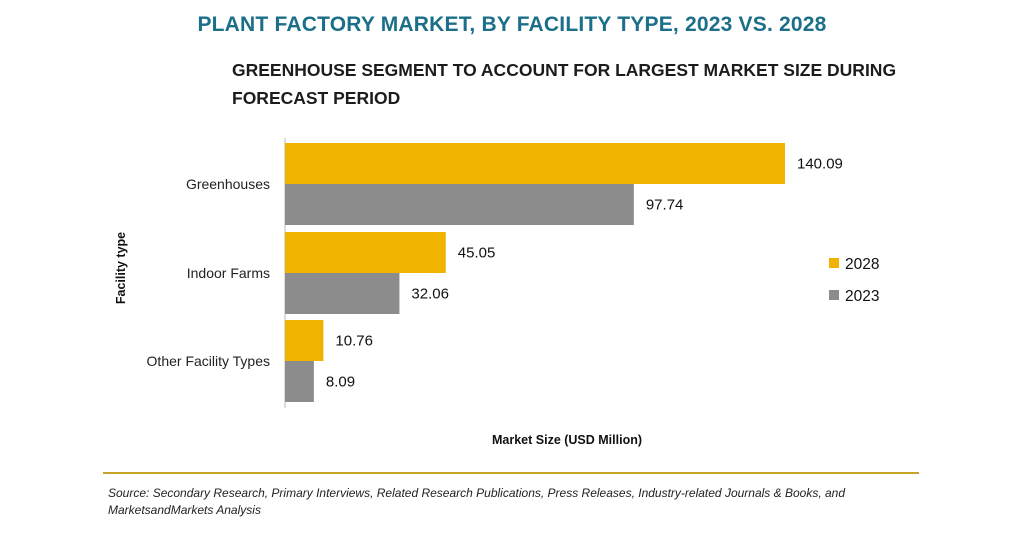  Describe the element at coordinates (340, 382) in the screenshot. I see `data-label: 8.09` at that location.